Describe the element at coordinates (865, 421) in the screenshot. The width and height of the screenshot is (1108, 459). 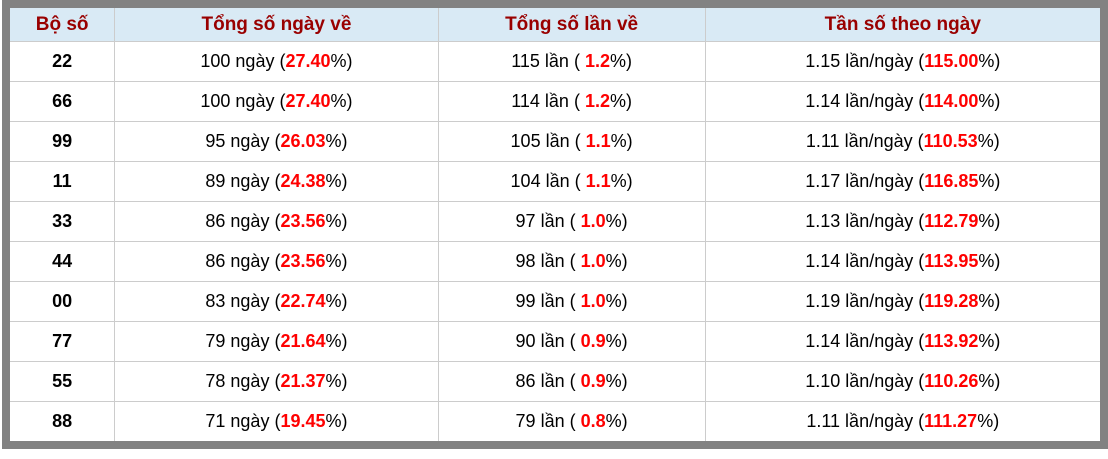
I see `freq-text: 1.11 lần/ngày (` at that location.